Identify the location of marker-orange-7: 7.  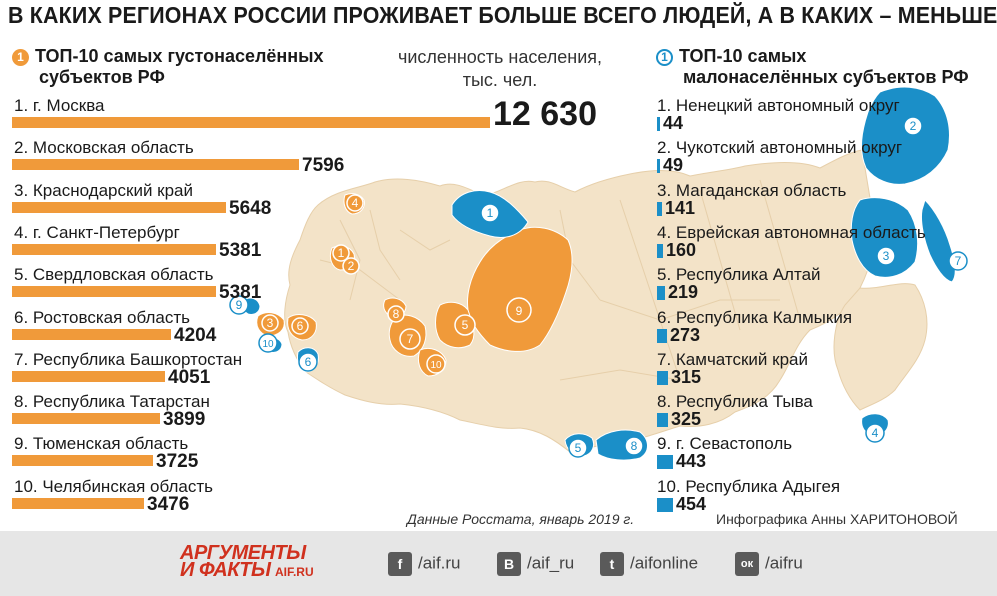
(410, 339).